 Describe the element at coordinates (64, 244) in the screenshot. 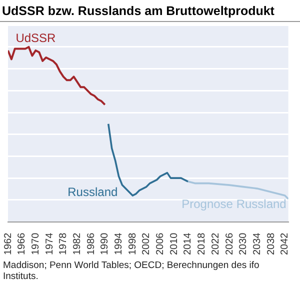

I see `x-tick-label: 1978` at that location.